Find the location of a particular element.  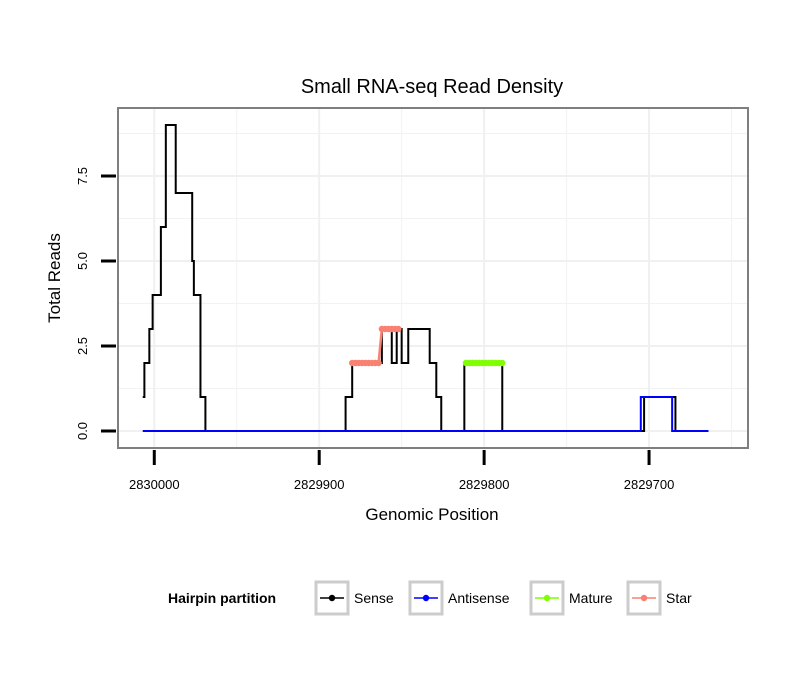

x-axis-title: Genomic Position is located at coordinates (431, 514).